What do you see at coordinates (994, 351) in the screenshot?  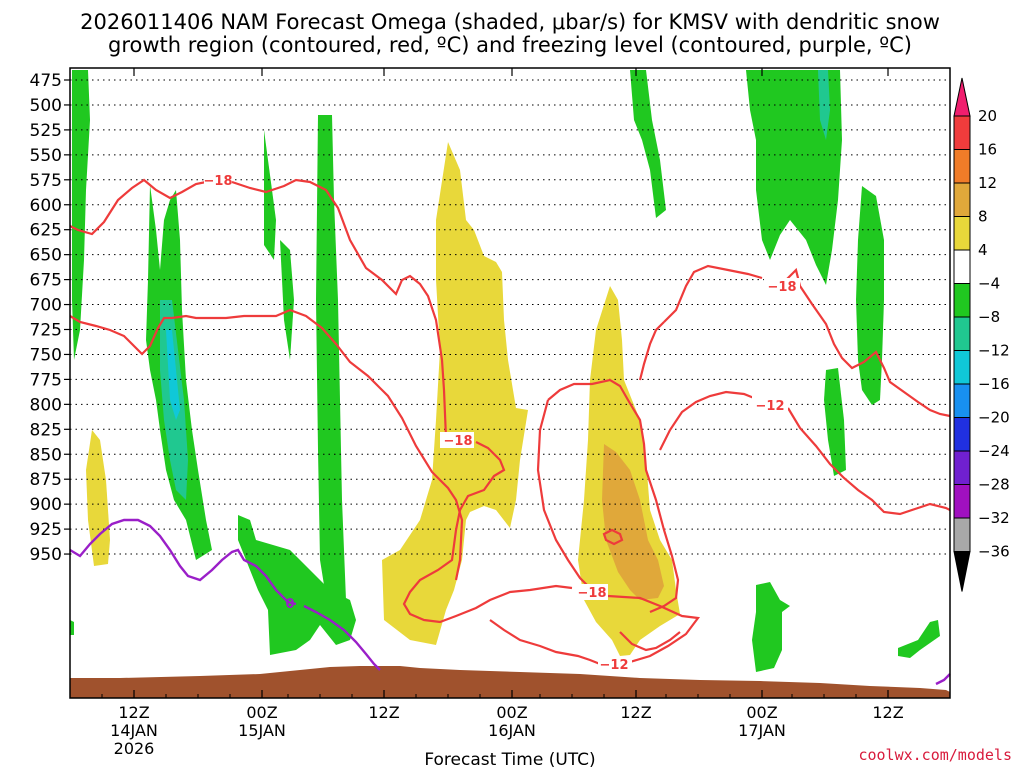 I see `colorbar-label: −12` at bounding box center [994, 351].